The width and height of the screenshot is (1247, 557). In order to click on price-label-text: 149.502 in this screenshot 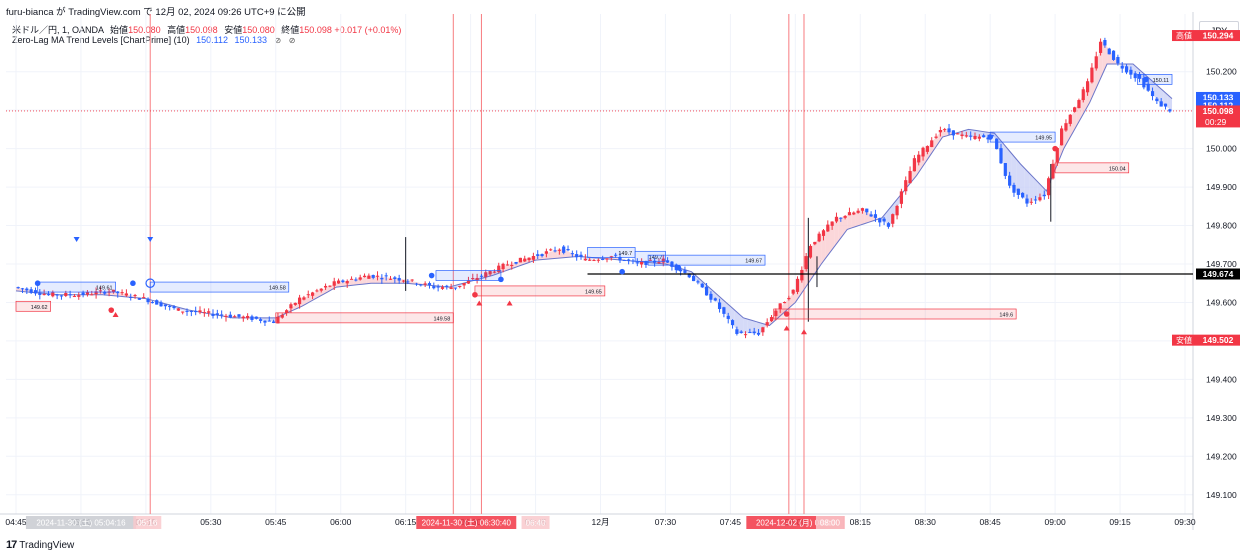, I will do `click(1218, 340)`.